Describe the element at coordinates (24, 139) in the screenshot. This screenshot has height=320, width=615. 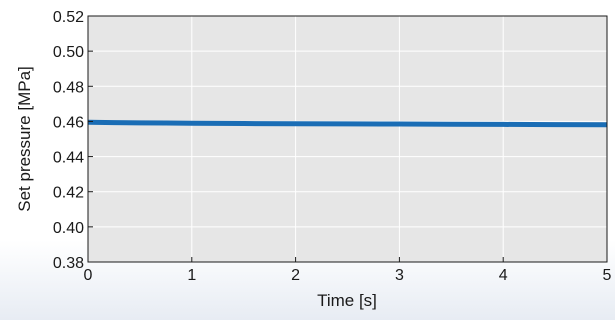
I see `y-axis-title: Set pressure [MPa]` at that location.